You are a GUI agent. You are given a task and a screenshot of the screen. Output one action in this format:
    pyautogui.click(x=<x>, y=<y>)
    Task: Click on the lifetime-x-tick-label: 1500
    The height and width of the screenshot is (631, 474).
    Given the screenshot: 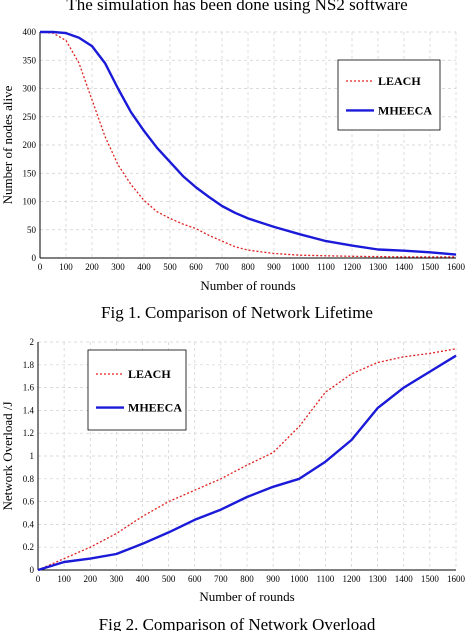 What is the action you would take?
    pyautogui.click(x=430, y=267)
    